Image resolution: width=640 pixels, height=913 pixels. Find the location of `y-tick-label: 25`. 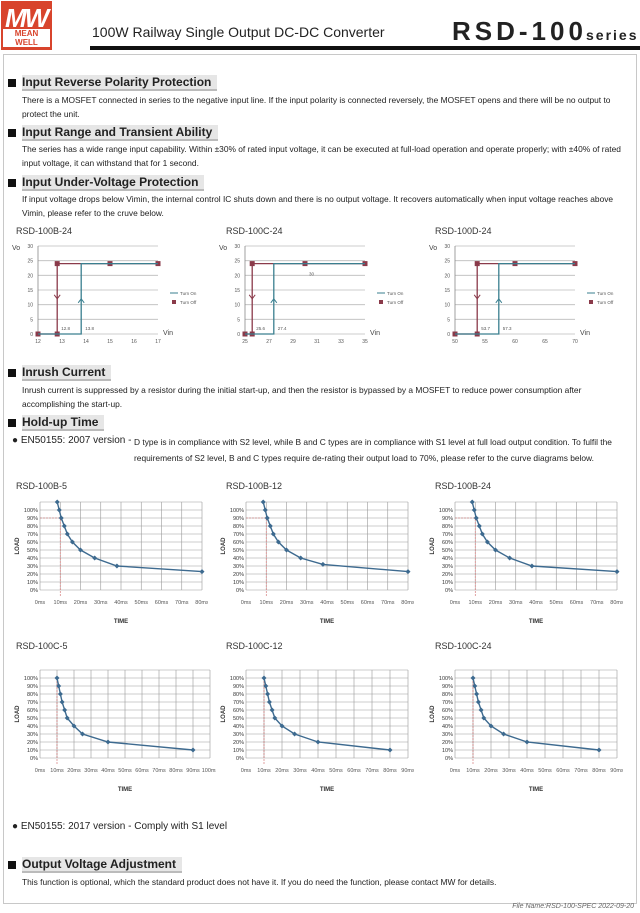

y-tick-label: 25 is located at coordinates (237, 262).